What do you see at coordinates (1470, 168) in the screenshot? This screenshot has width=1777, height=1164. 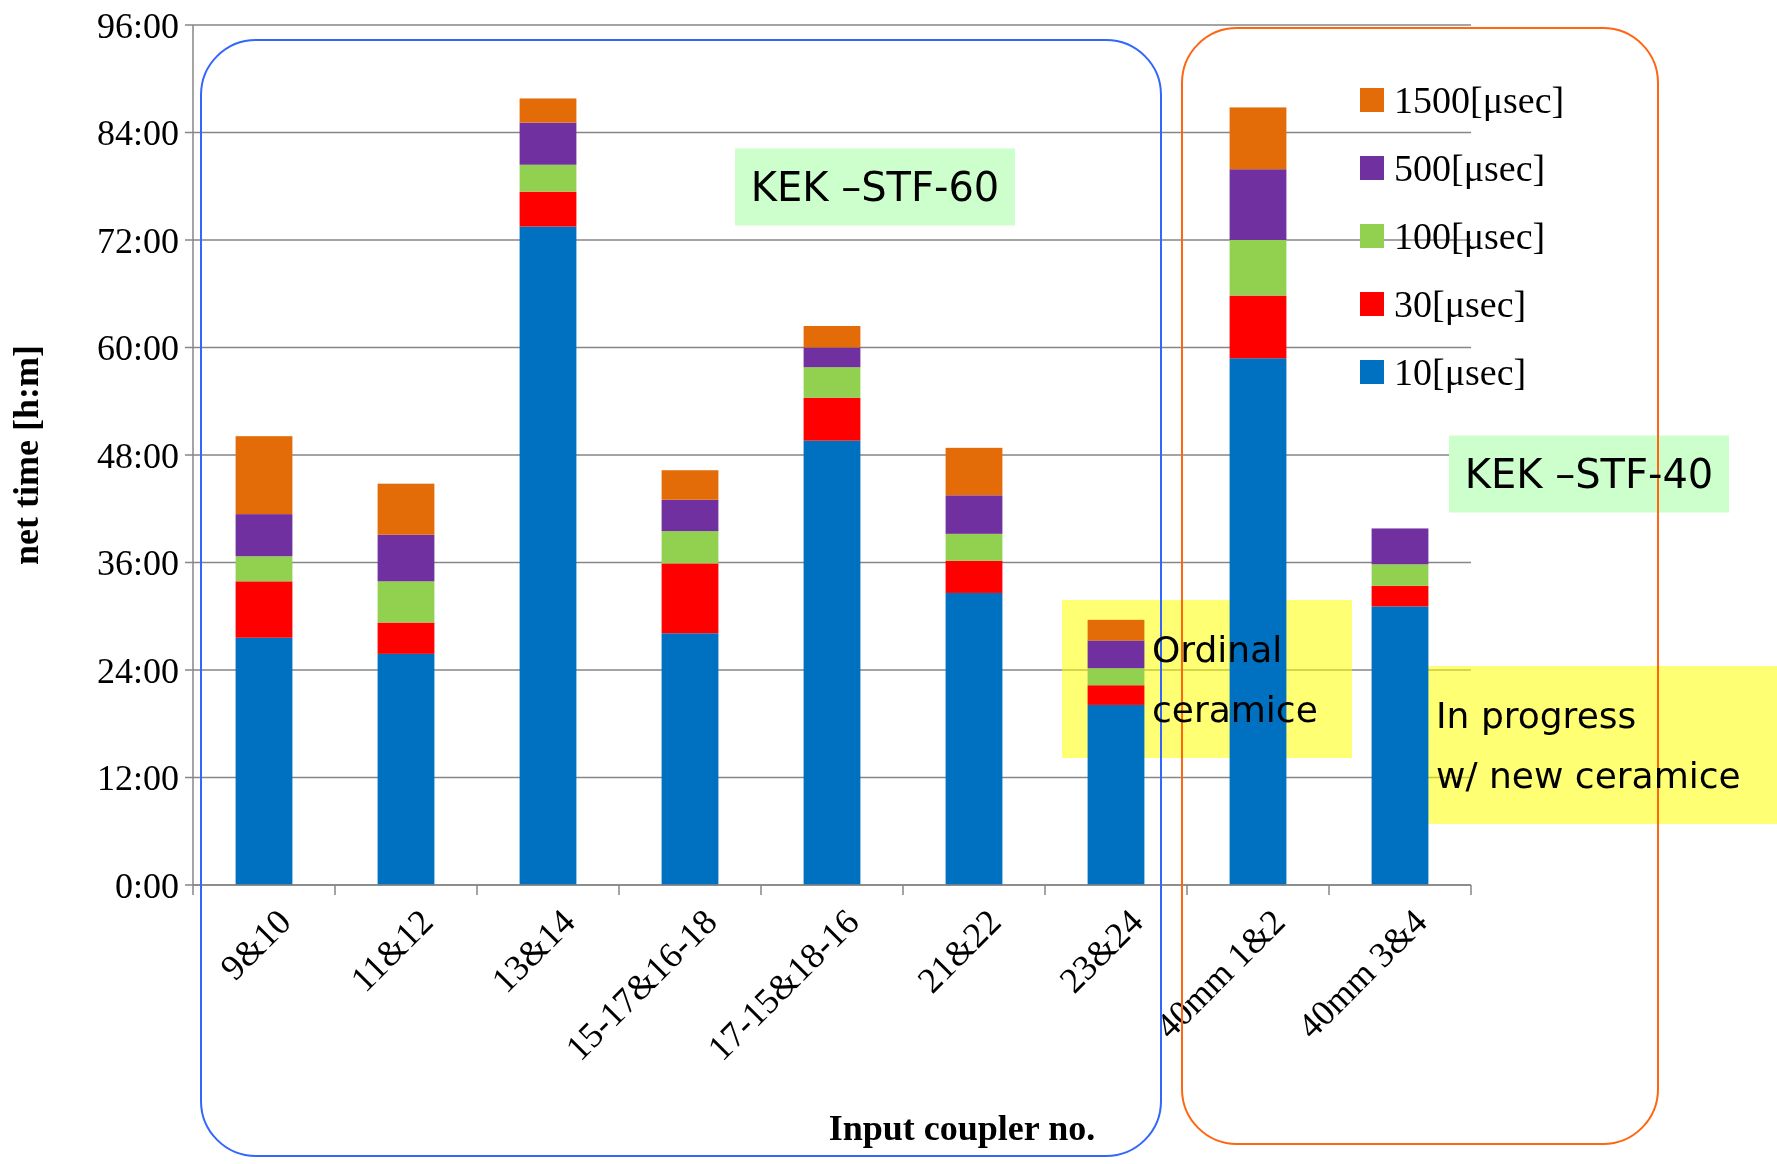 I see `legend-label: 500[μsec]` at bounding box center [1470, 168].